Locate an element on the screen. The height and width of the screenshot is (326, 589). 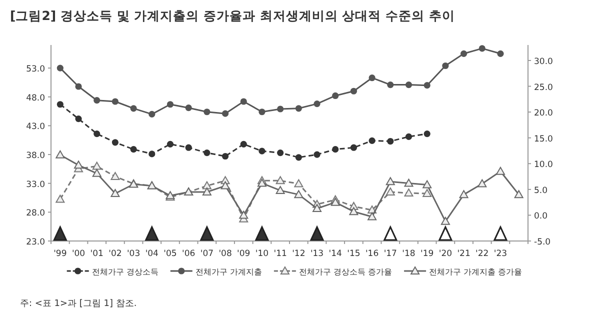
x-tick-label: '17 is located at coordinates (390, 254).